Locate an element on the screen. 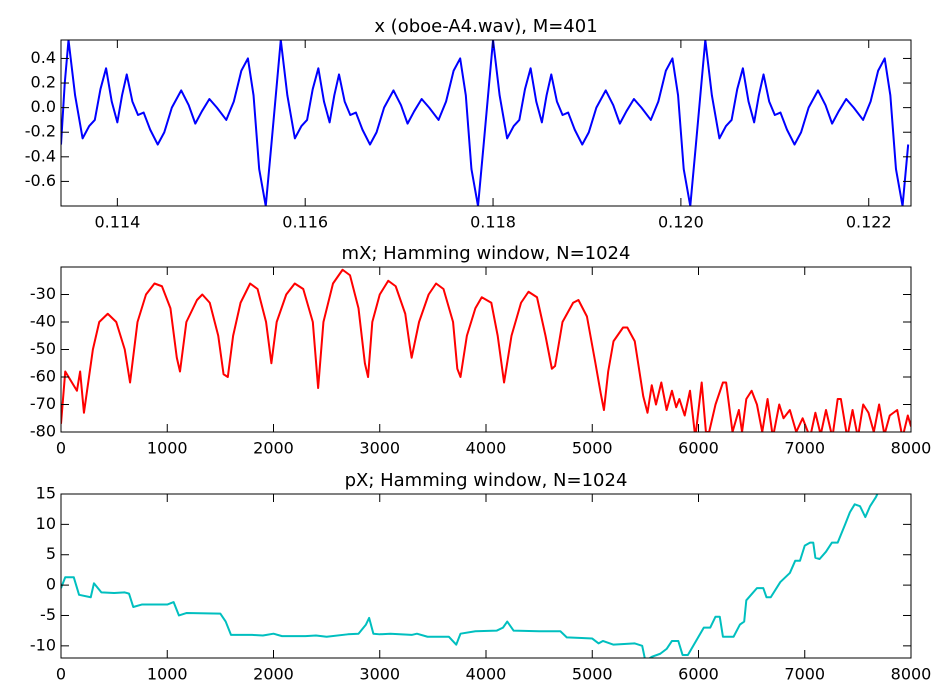  y-tick-label: -0.2 is located at coordinates (40, 131).